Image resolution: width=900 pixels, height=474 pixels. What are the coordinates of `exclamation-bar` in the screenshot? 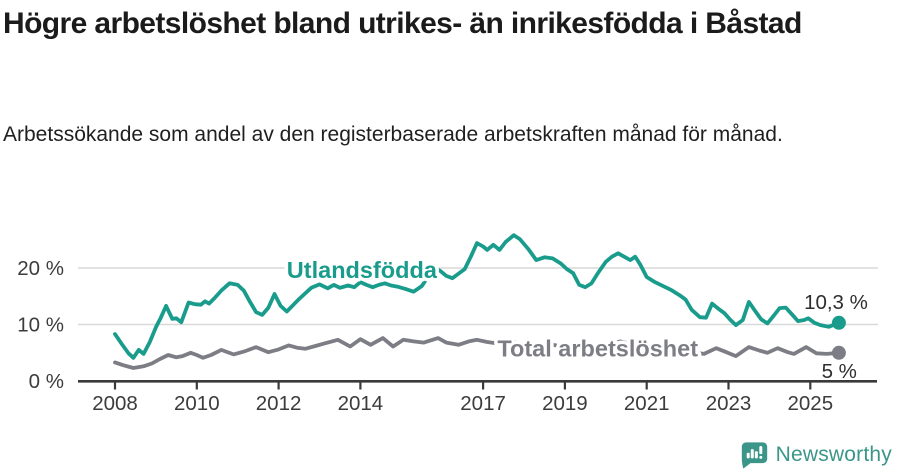 It's located at (760, 450).